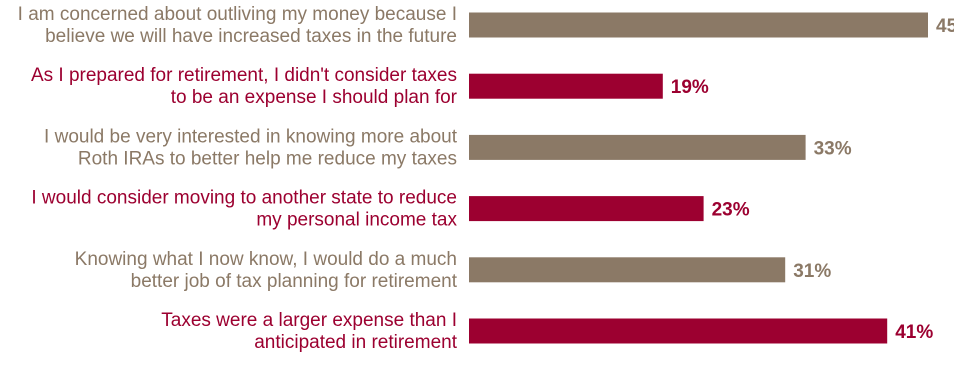  Describe the element at coordinates (833, 148) in the screenshot. I see `value-label: 33%` at that location.